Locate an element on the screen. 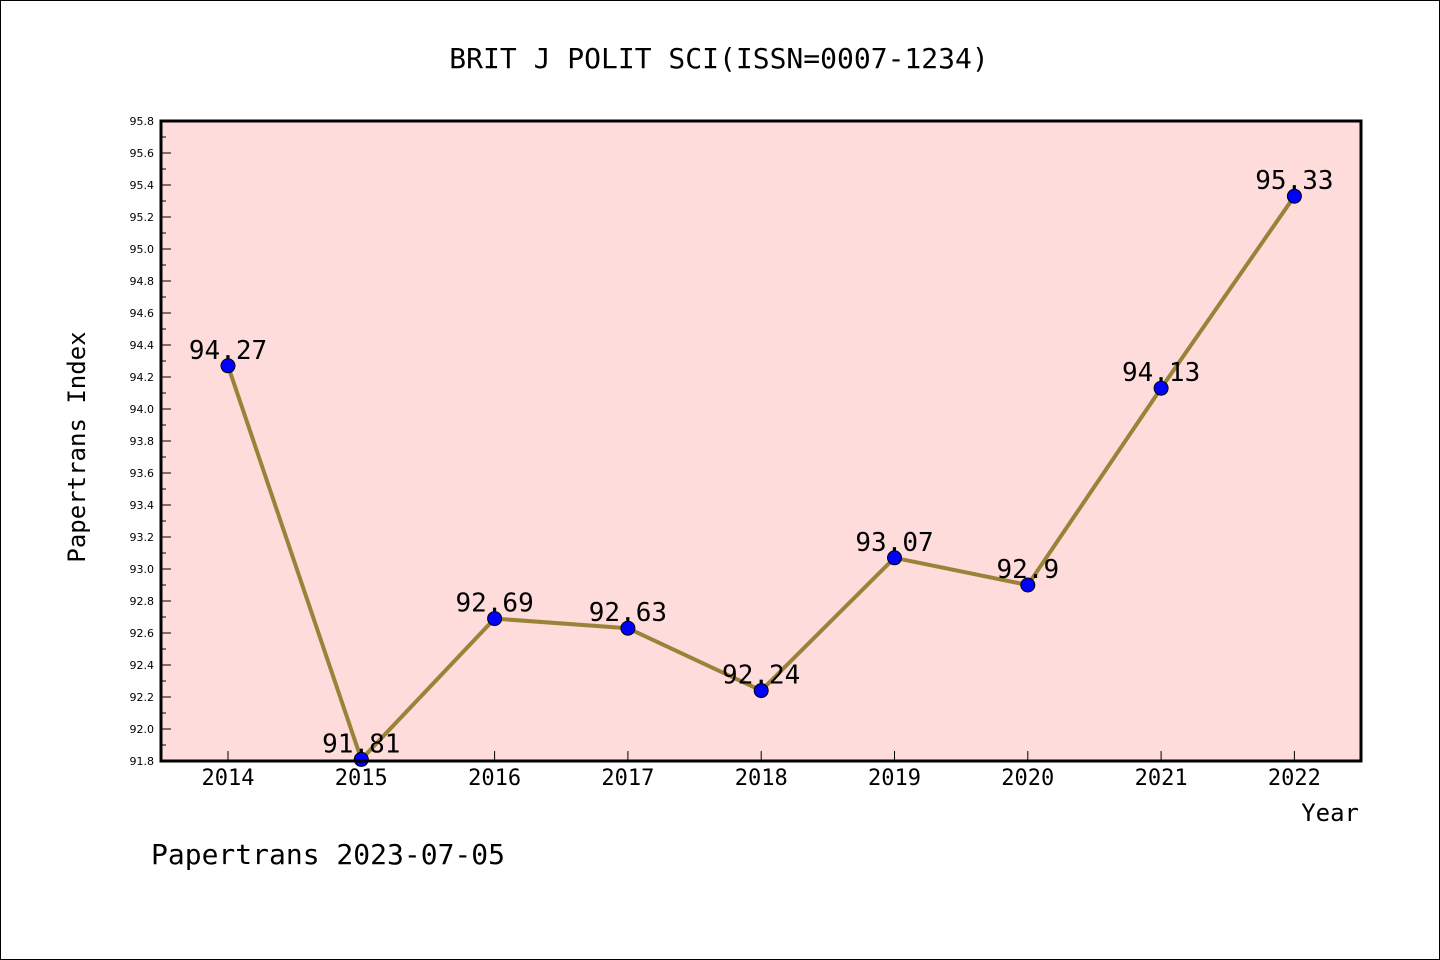 The height and width of the screenshot is (960, 1440). data-label: 91.81 is located at coordinates (361, 744).